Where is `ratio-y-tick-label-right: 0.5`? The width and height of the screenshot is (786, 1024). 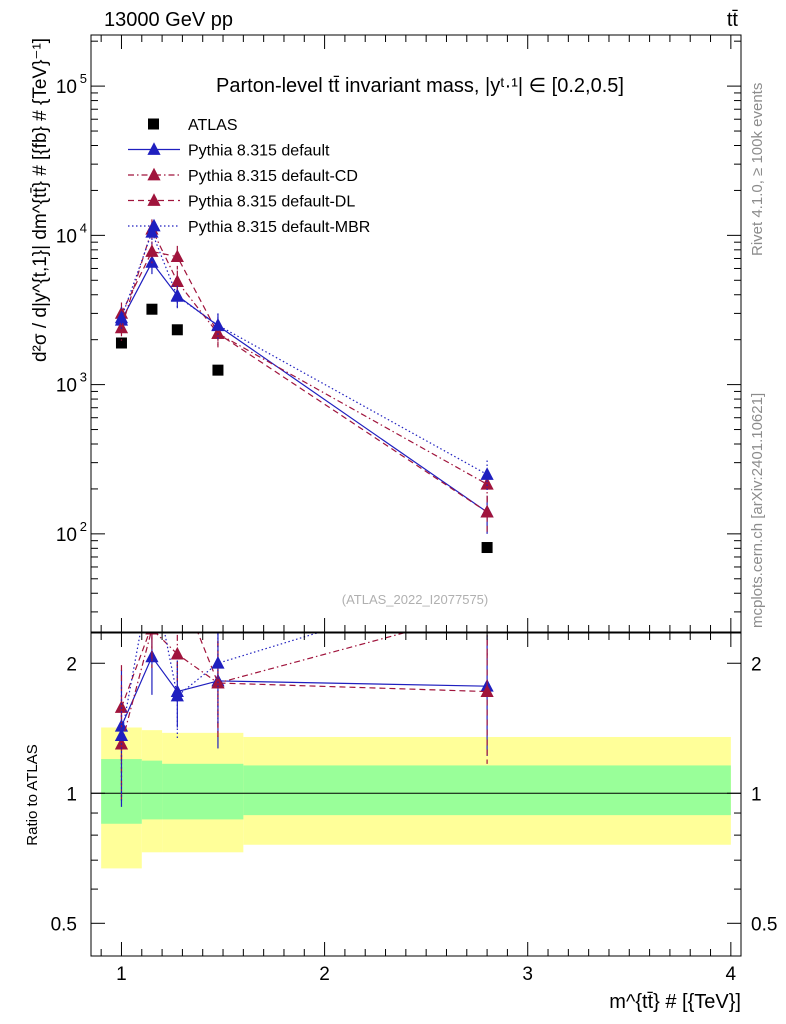 ratio-y-tick-label-right: 0.5 is located at coordinates (764, 924).